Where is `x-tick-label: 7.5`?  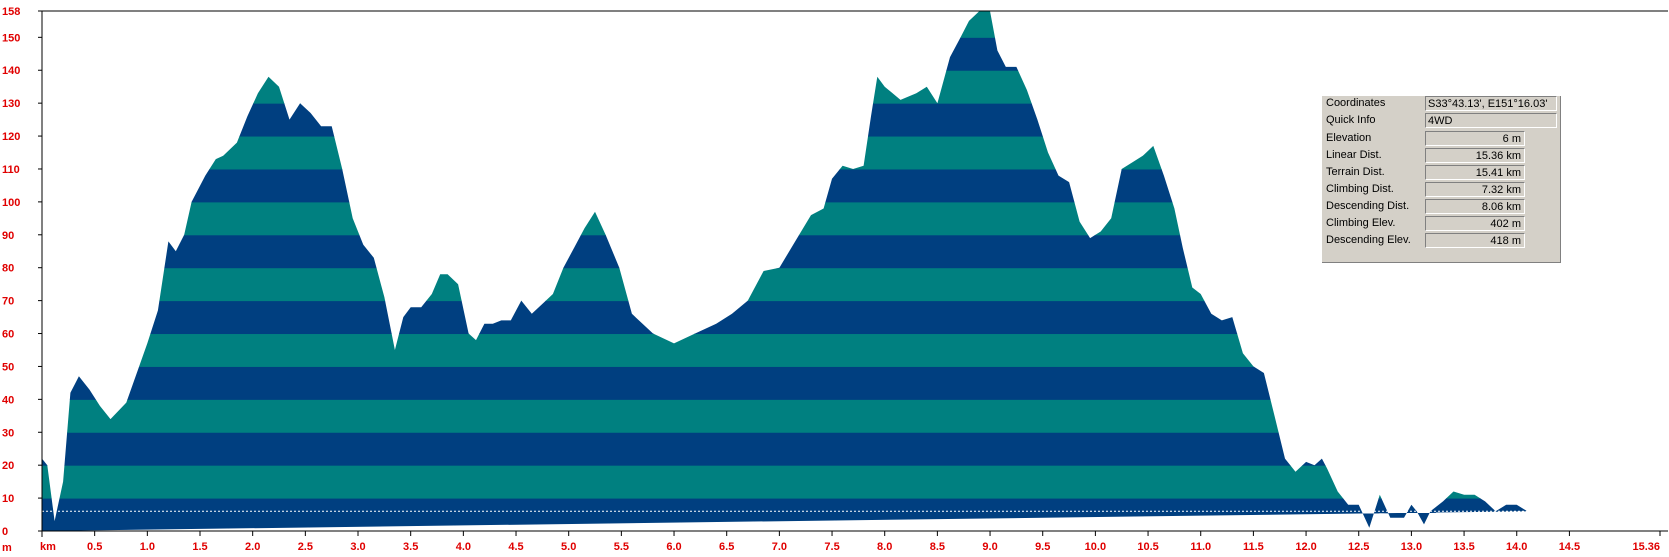 x-tick-label: 7.5 is located at coordinates (831, 547).